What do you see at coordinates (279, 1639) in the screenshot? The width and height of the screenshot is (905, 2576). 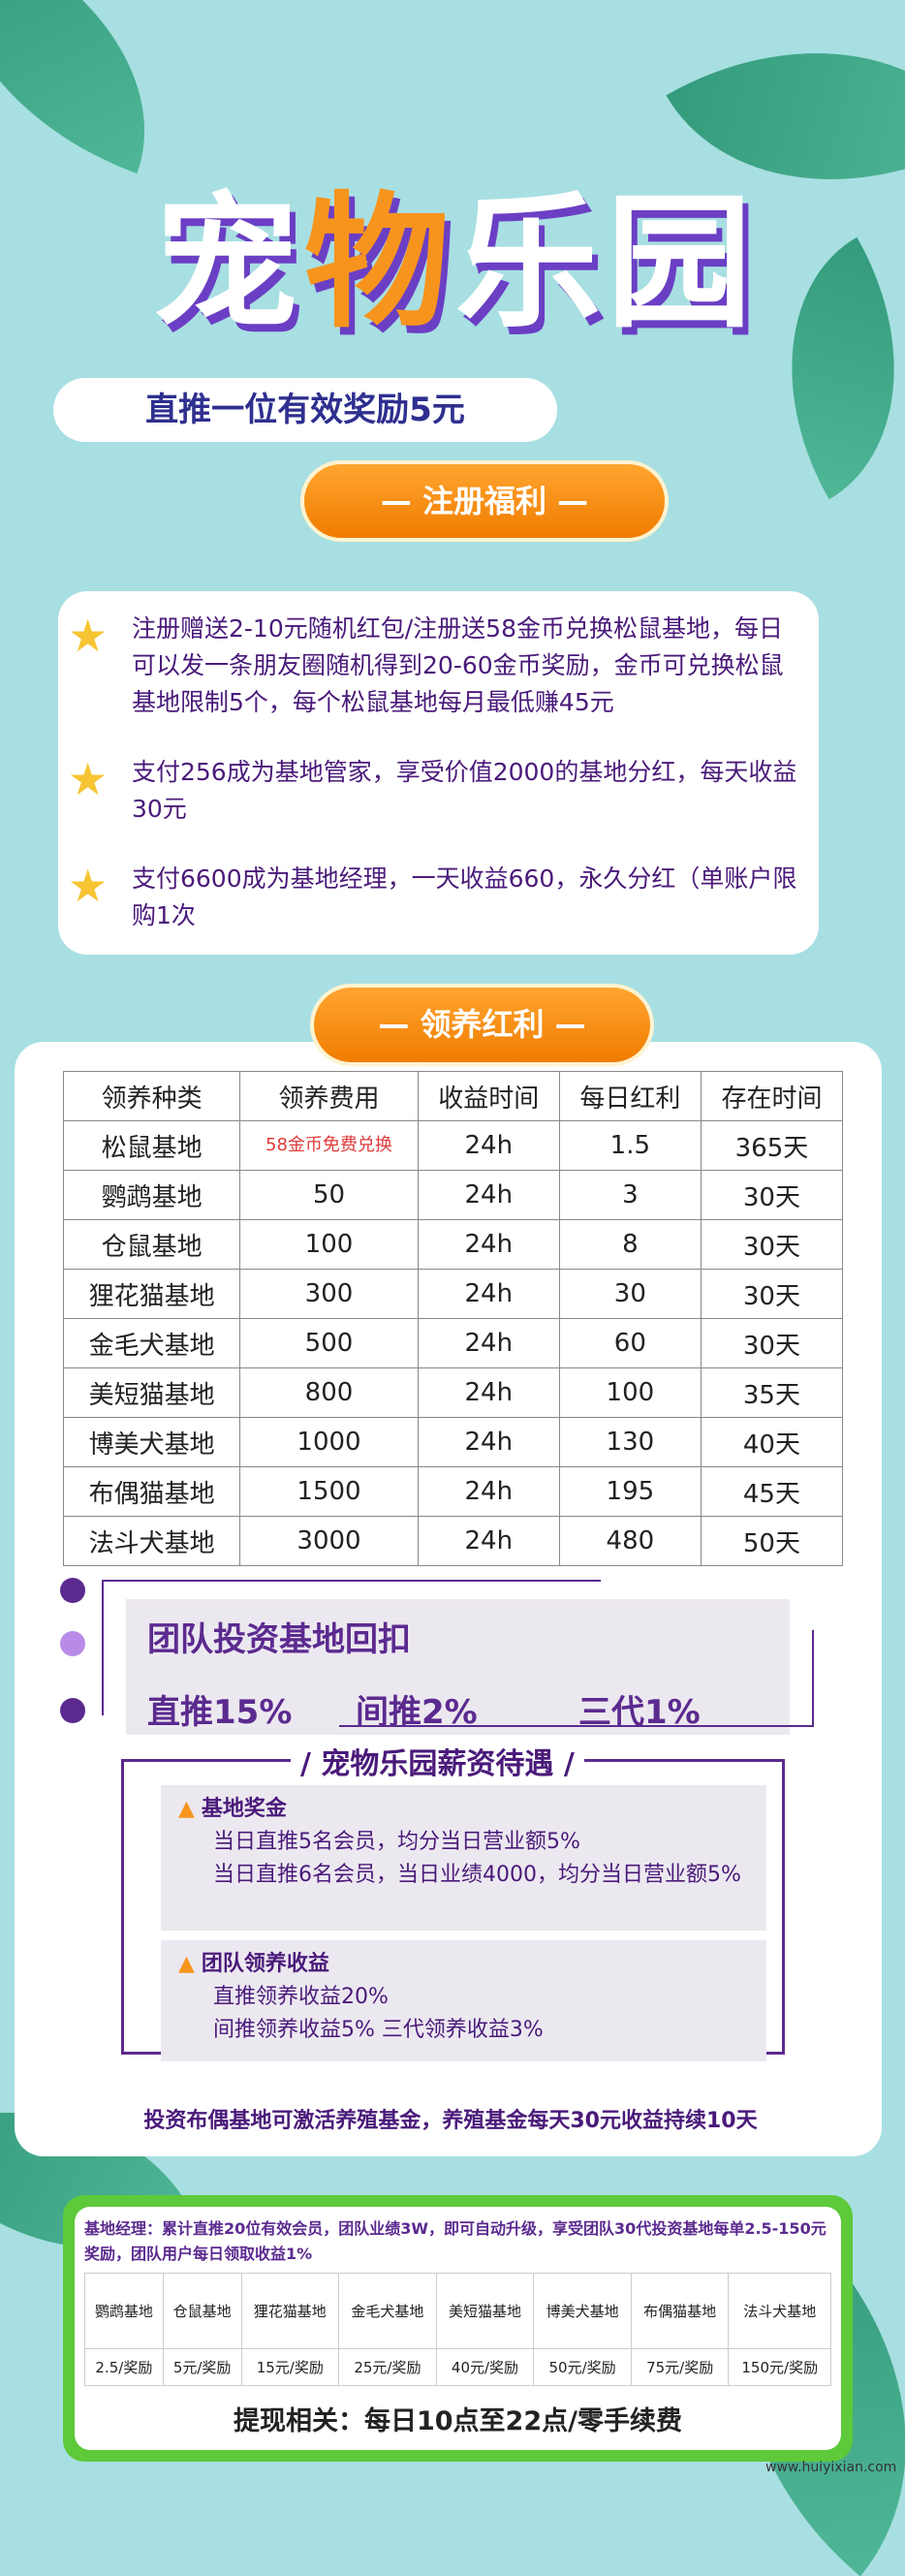 I see `team-rebate-title: 团队投资基地回扣` at bounding box center [279, 1639].